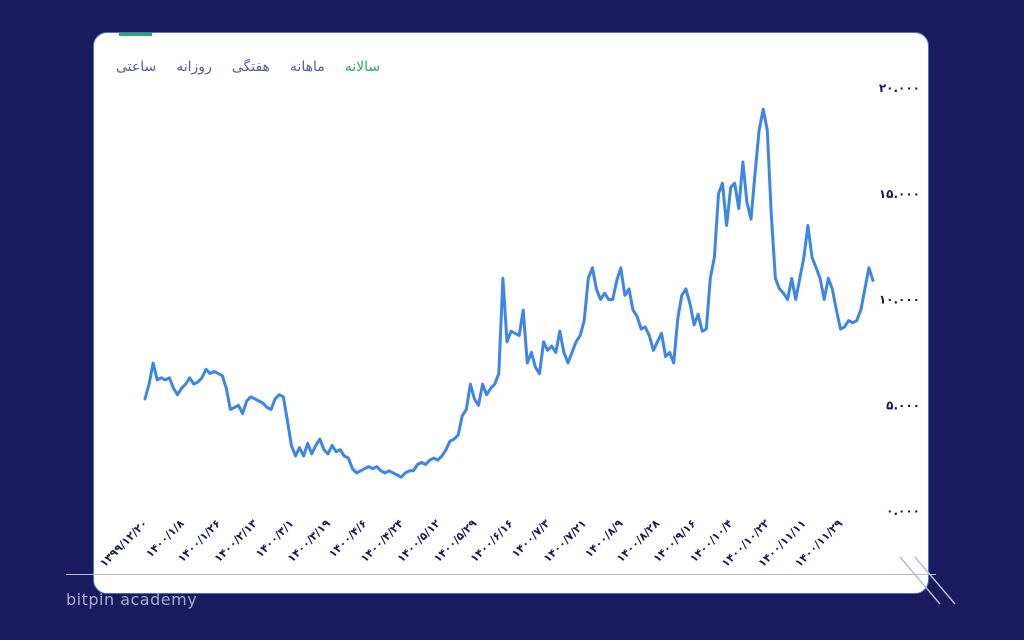 Image resolution: width=1024 pixels, height=640 pixels. I want to click on tab-weekly: هفتگی, so click(250, 67).